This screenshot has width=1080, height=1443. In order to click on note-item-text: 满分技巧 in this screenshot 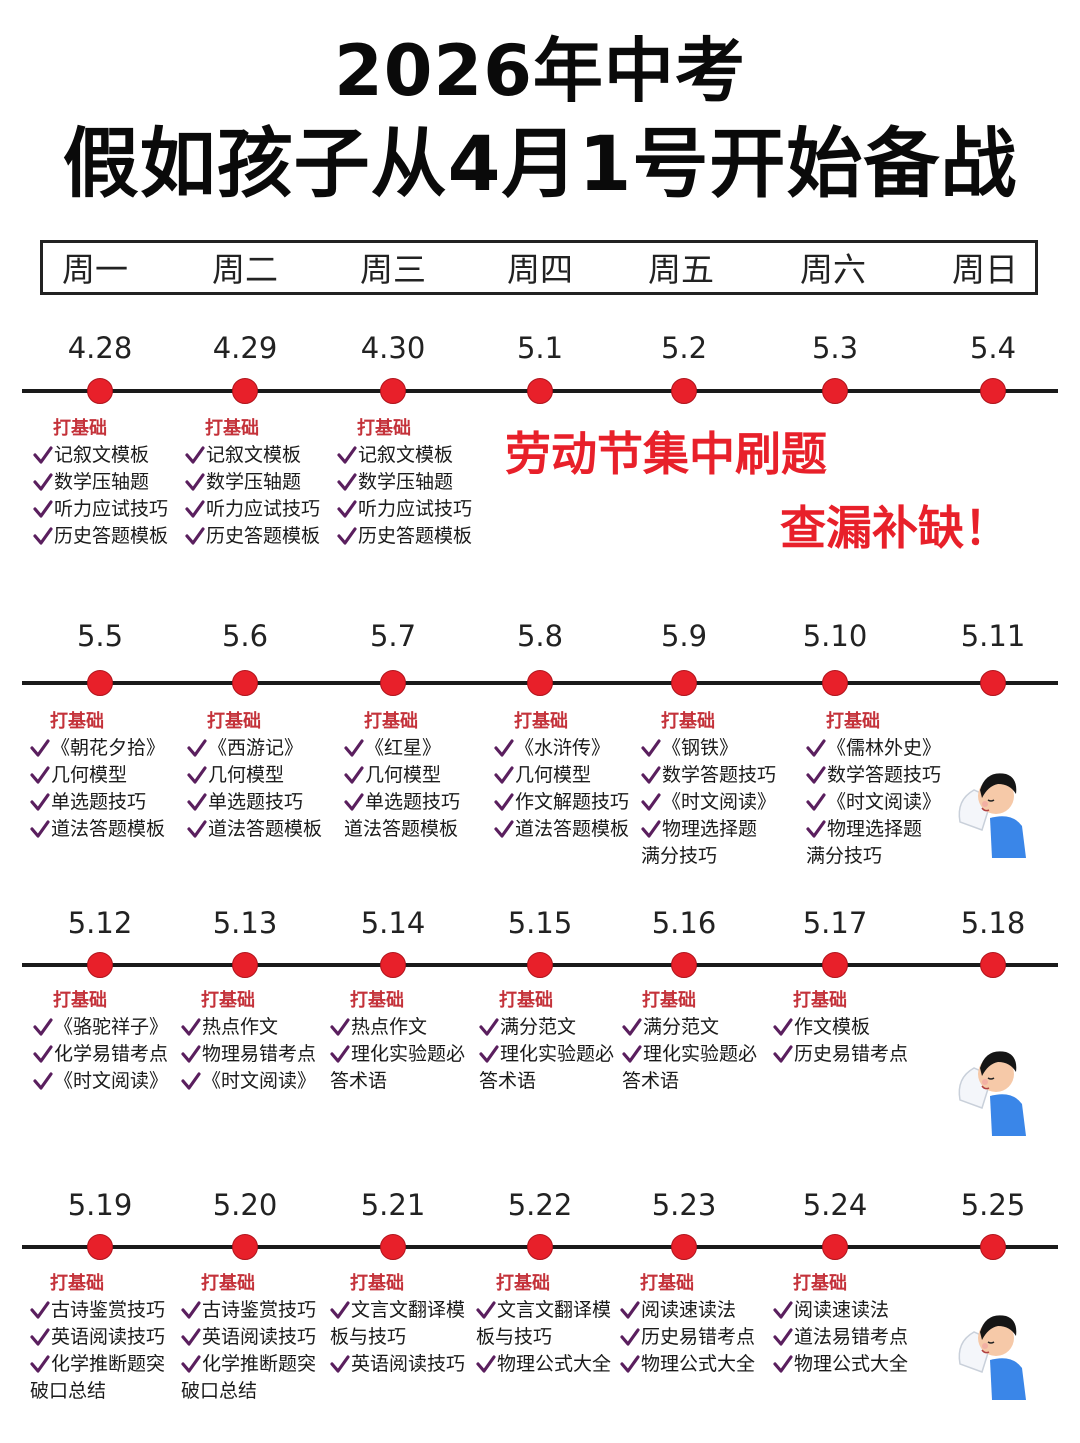, I will do `click(844, 856)`.